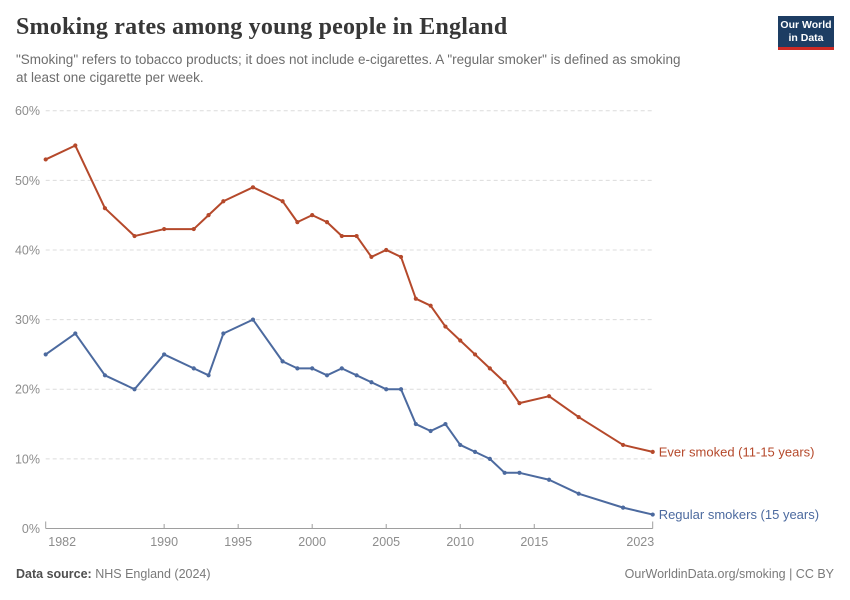 The height and width of the screenshot is (600, 850). I want to click on x-tick-label: 2015, so click(534, 542).